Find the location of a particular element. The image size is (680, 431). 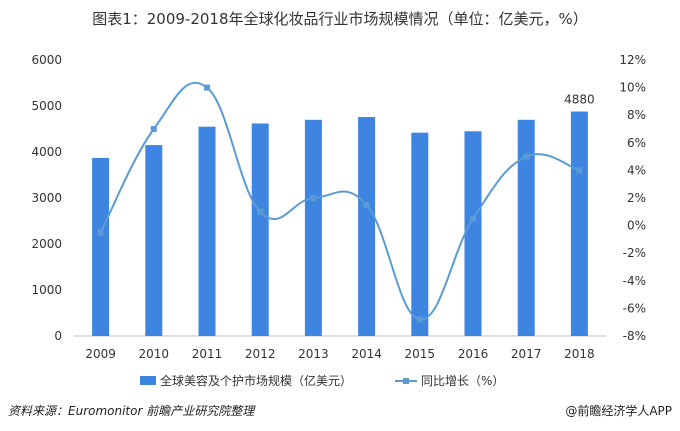

x-tick-label: 2011 is located at coordinates (207, 354).